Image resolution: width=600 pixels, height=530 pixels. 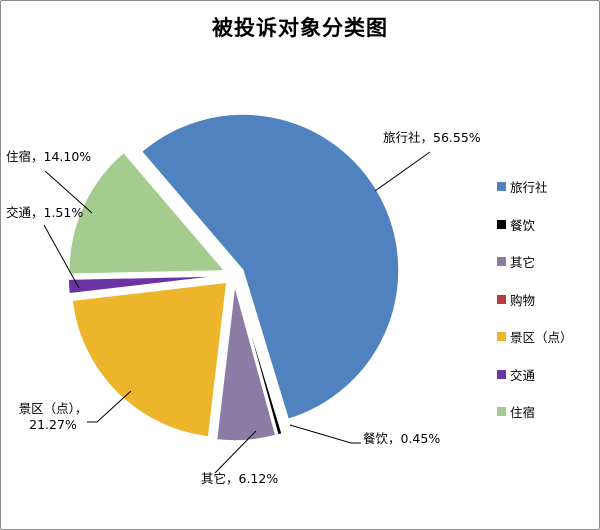 What do you see at coordinates (402, 438) in the screenshot?
I see `data-label: 餐饮，0.45%` at bounding box center [402, 438].